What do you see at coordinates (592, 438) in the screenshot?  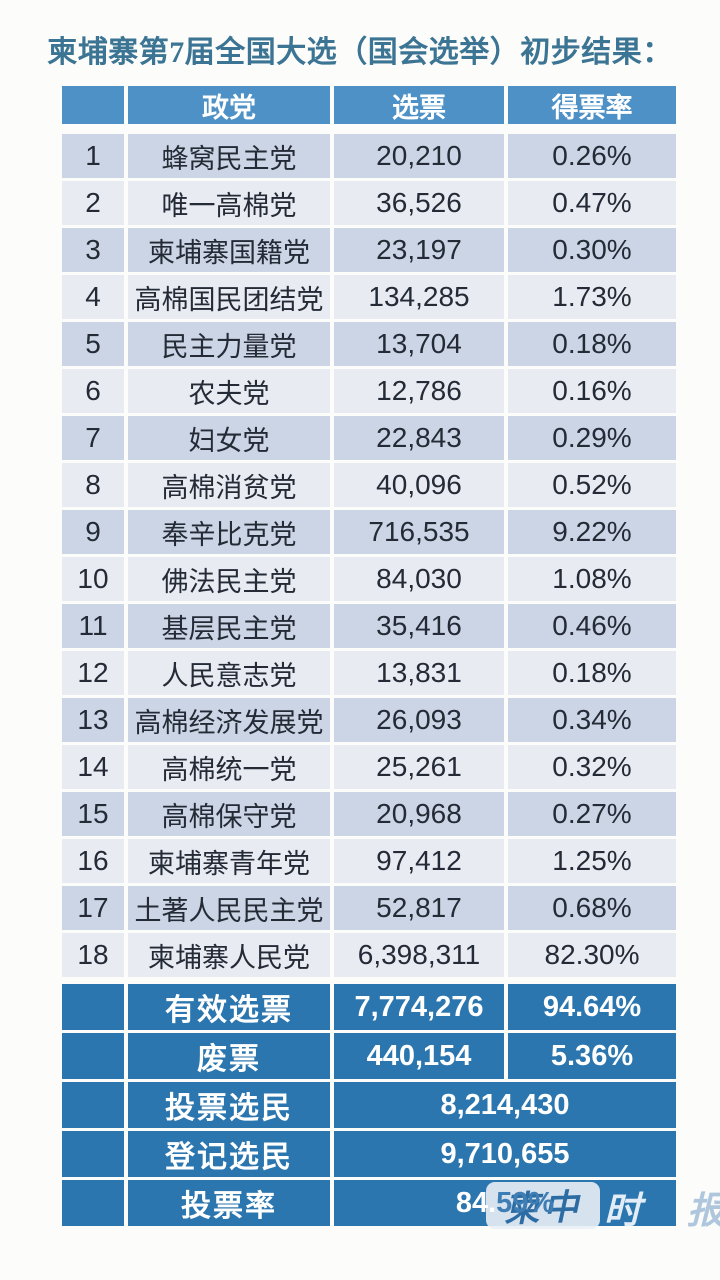 I see `cell-rate: 0.29%` at bounding box center [592, 438].